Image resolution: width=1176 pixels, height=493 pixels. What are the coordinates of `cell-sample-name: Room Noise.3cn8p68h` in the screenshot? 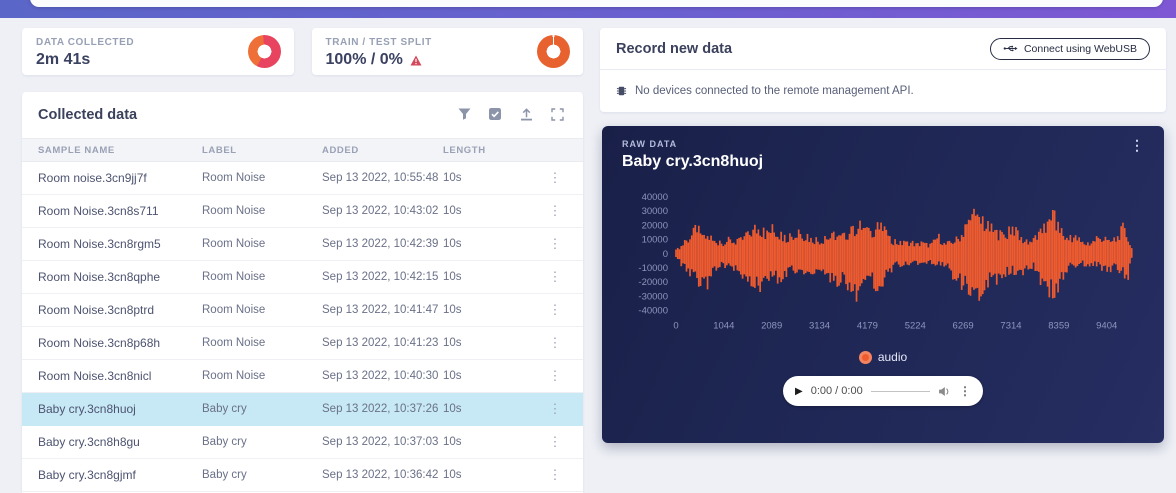 It's located at (99, 343).